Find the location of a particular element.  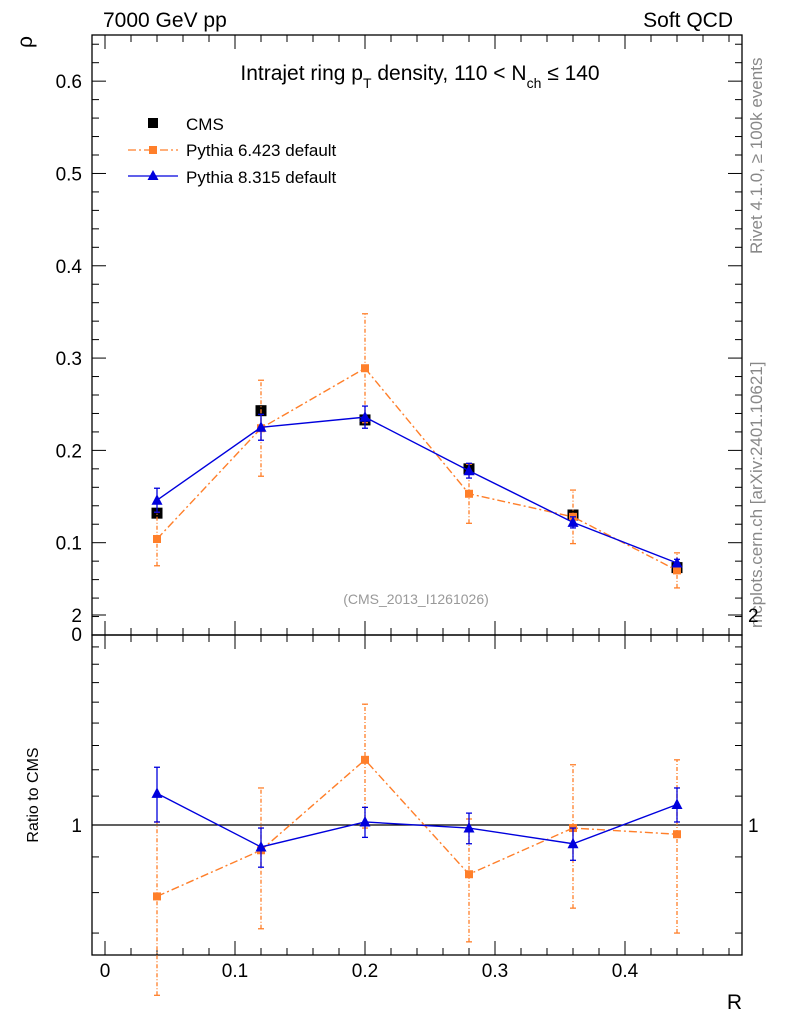

y-tick-label-main: 0.1 is located at coordinates (69, 544).